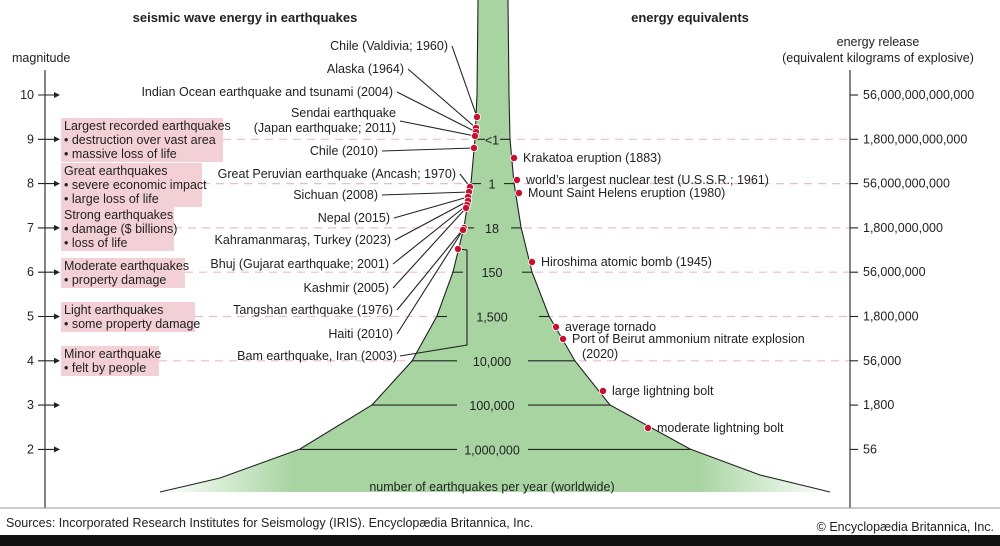 The width and height of the screenshot is (1000, 546). I want to click on earthquake-label: Sendai earthquake, so click(343, 113).